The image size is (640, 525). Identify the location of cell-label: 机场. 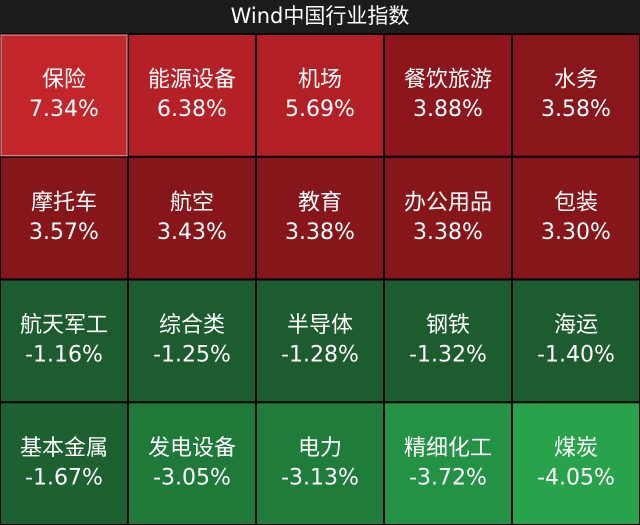
(320, 80).